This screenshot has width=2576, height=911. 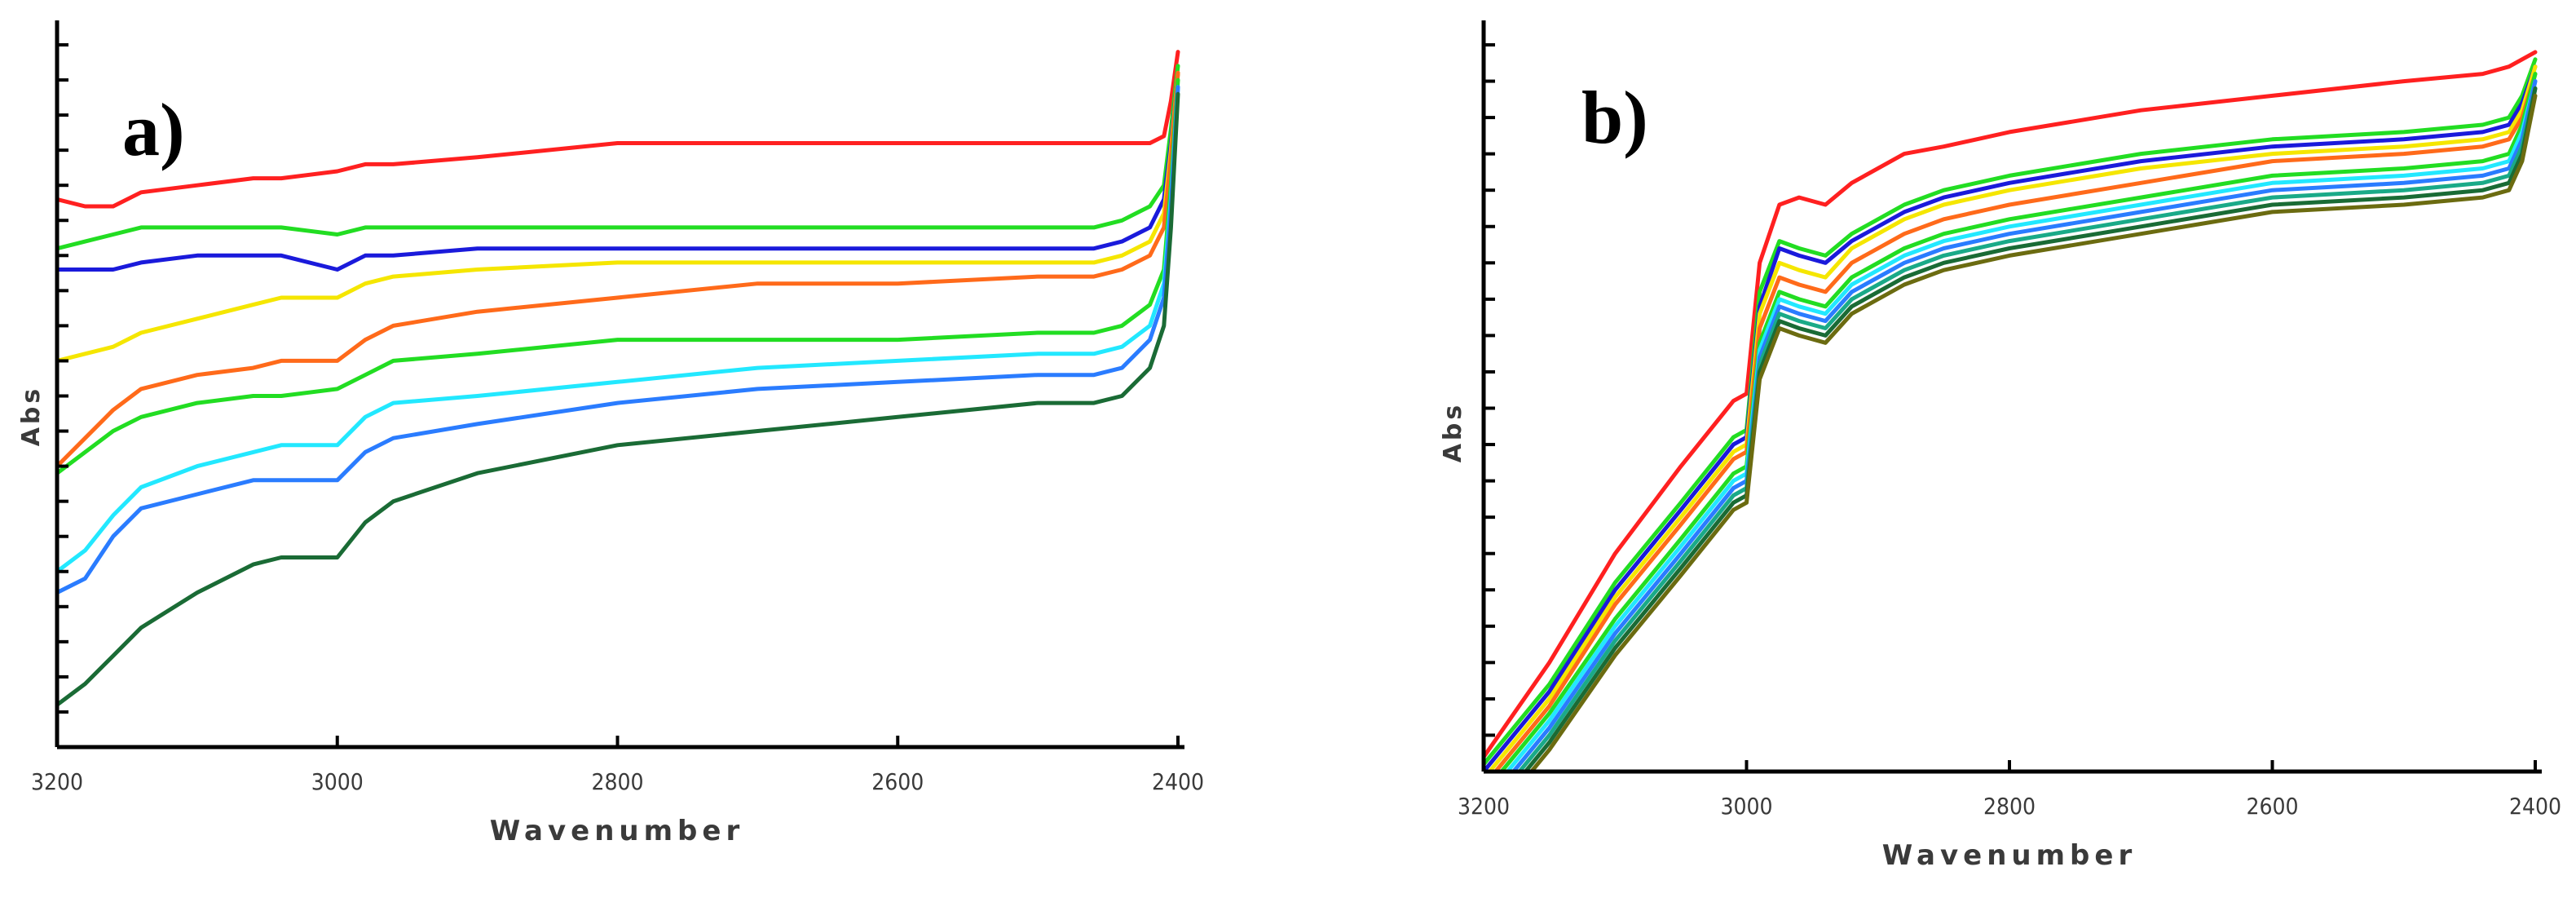 What do you see at coordinates (618, 129) in the screenshot?
I see `series-line-red` at bounding box center [618, 129].